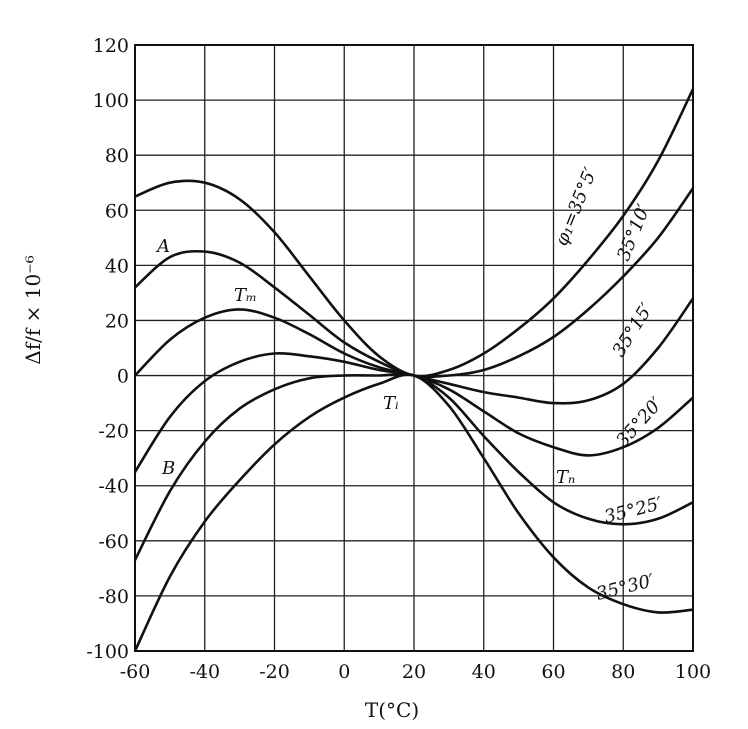 This screenshot has height=729, width=748. I want to click on y-tick-label: -80, so click(113, 597).